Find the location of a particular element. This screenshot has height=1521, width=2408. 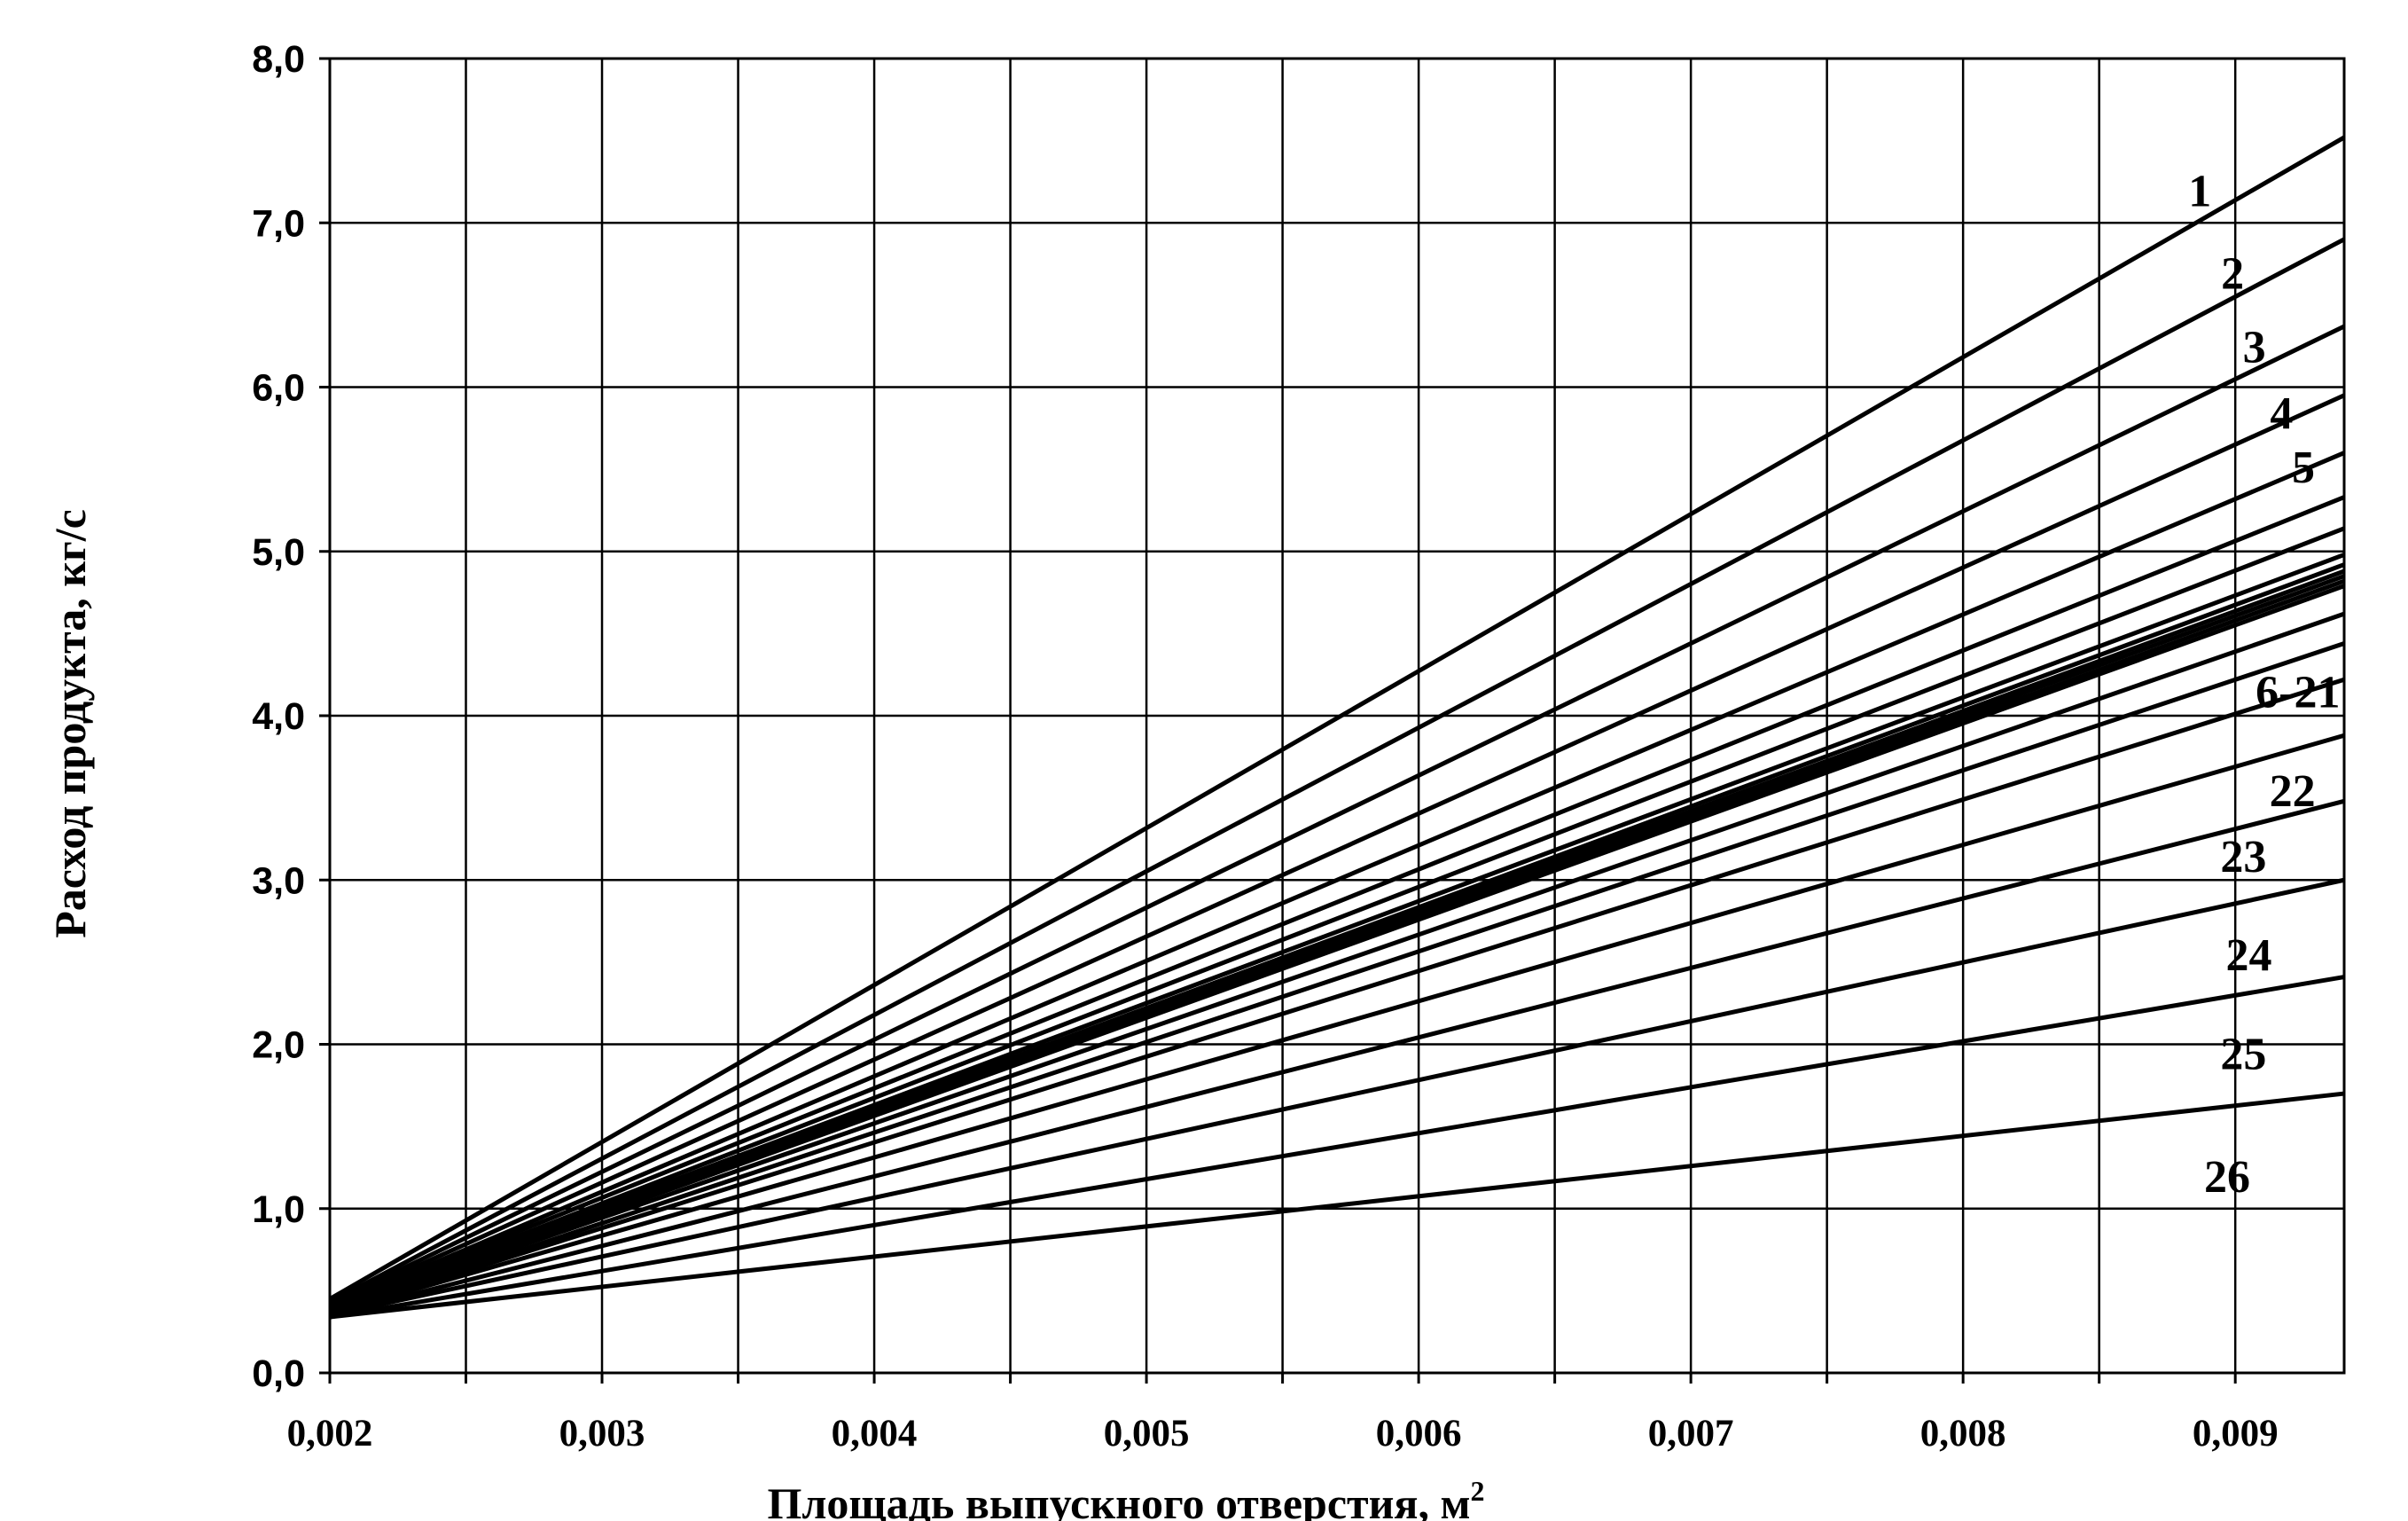

y-axis-ticks: 0,0 1,0 2,0 3,0 4,0 5,0 6,0 7,0 8,0 is located at coordinates (291, 716).